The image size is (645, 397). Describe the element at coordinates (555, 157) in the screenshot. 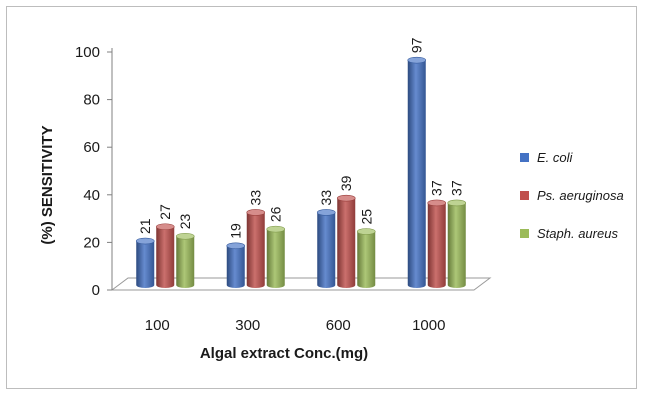

I see `legend-label: E. coli` at that location.